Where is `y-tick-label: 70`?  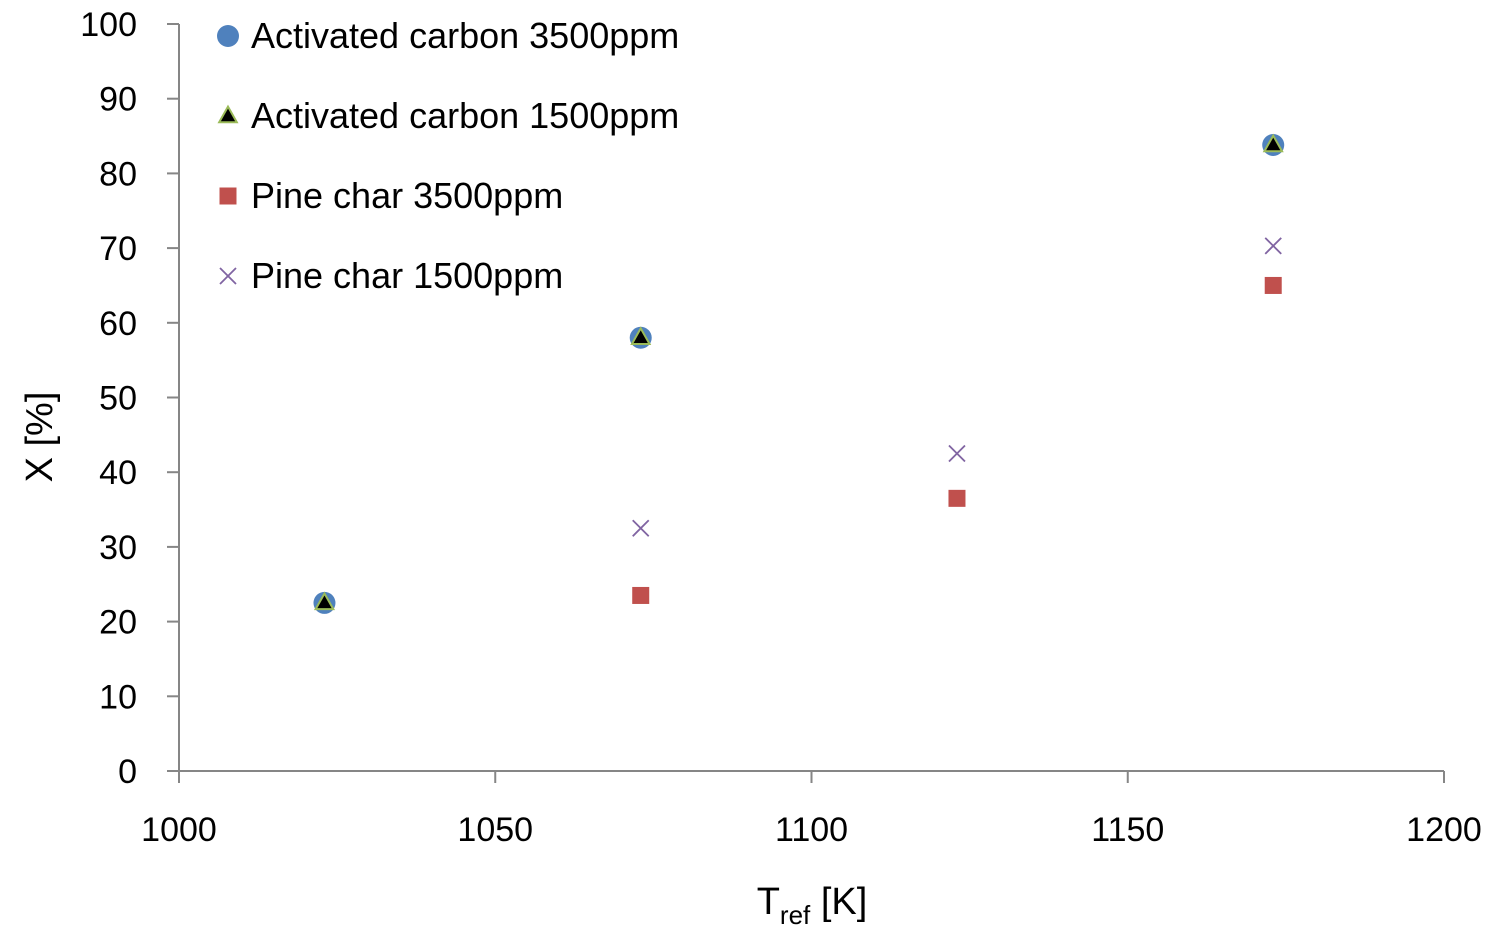 y-tick-label: 70 is located at coordinates (118, 249).